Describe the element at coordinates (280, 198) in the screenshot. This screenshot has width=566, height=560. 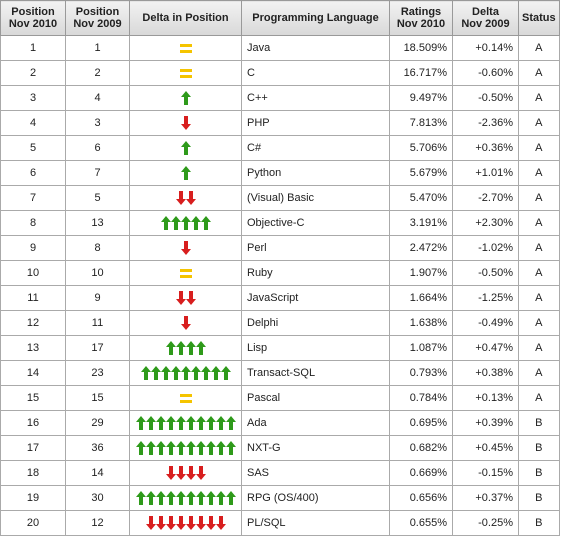
I see `table-row: 7 5 (Visual) Basic 5.470% -2.70% A` at that location.